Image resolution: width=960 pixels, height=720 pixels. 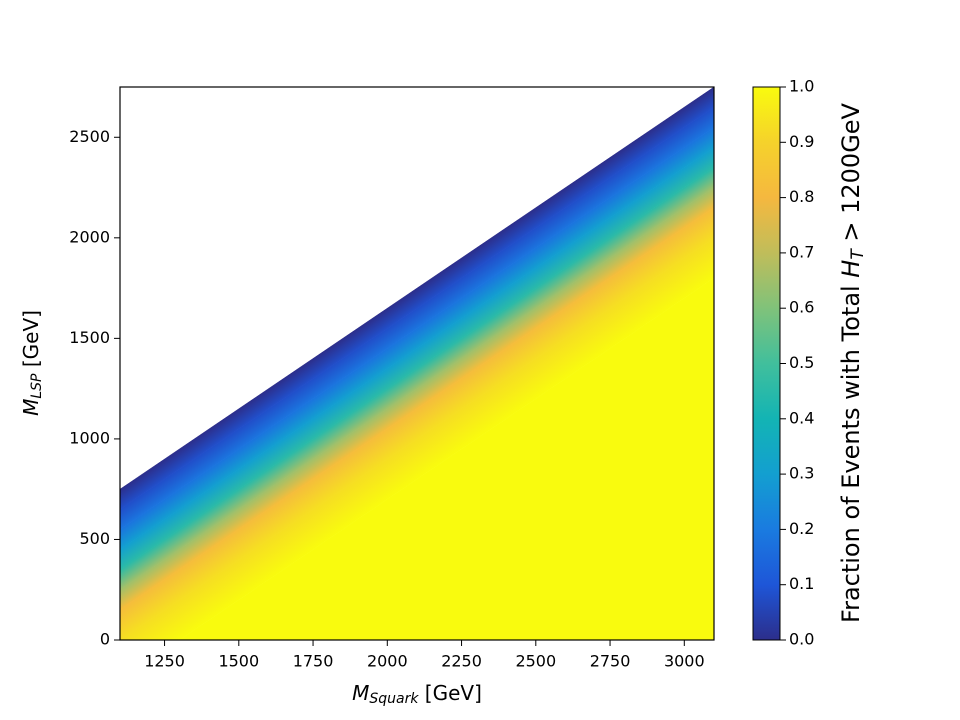 What do you see at coordinates (360, 693) in the screenshot?
I see `x-label-symbol: M` at bounding box center [360, 693].